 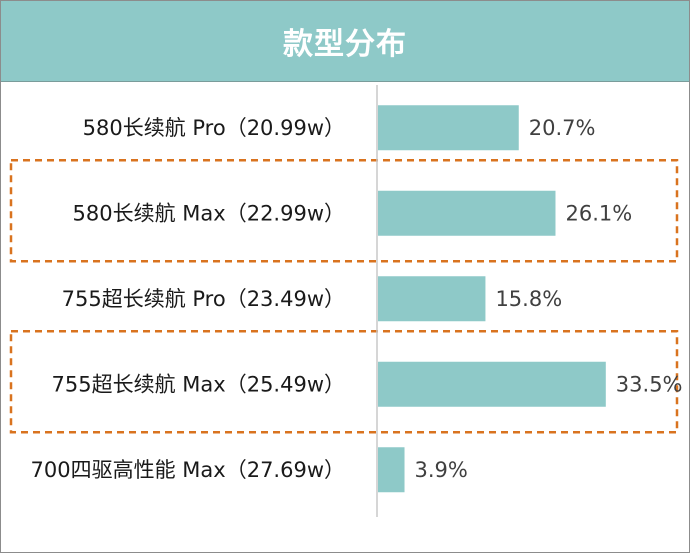 I want to click on category-label: 755超长续航 Max（25.49w）, so click(x=198, y=384).